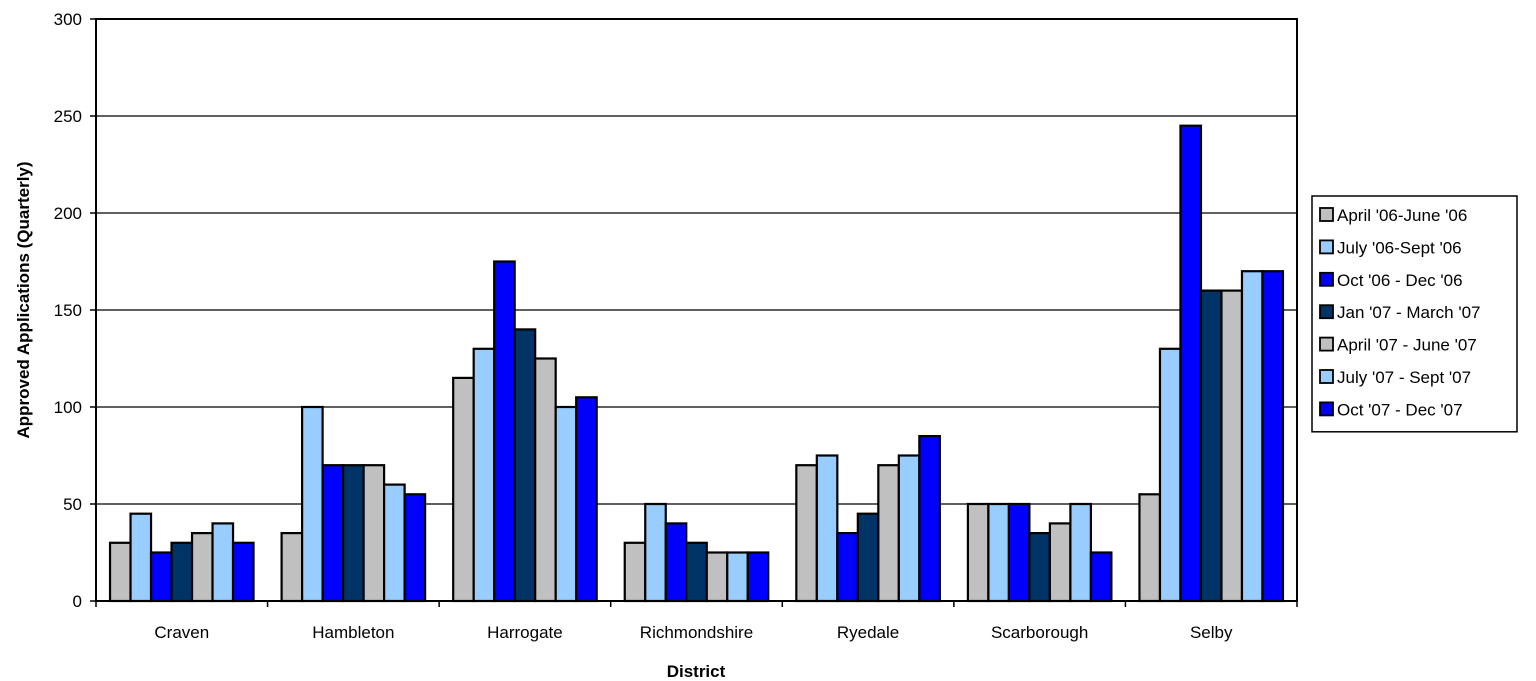 Image resolution: width=1536 pixels, height=681 pixels. What do you see at coordinates (72, 504) in the screenshot?
I see `y-tick-label: 50` at bounding box center [72, 504].